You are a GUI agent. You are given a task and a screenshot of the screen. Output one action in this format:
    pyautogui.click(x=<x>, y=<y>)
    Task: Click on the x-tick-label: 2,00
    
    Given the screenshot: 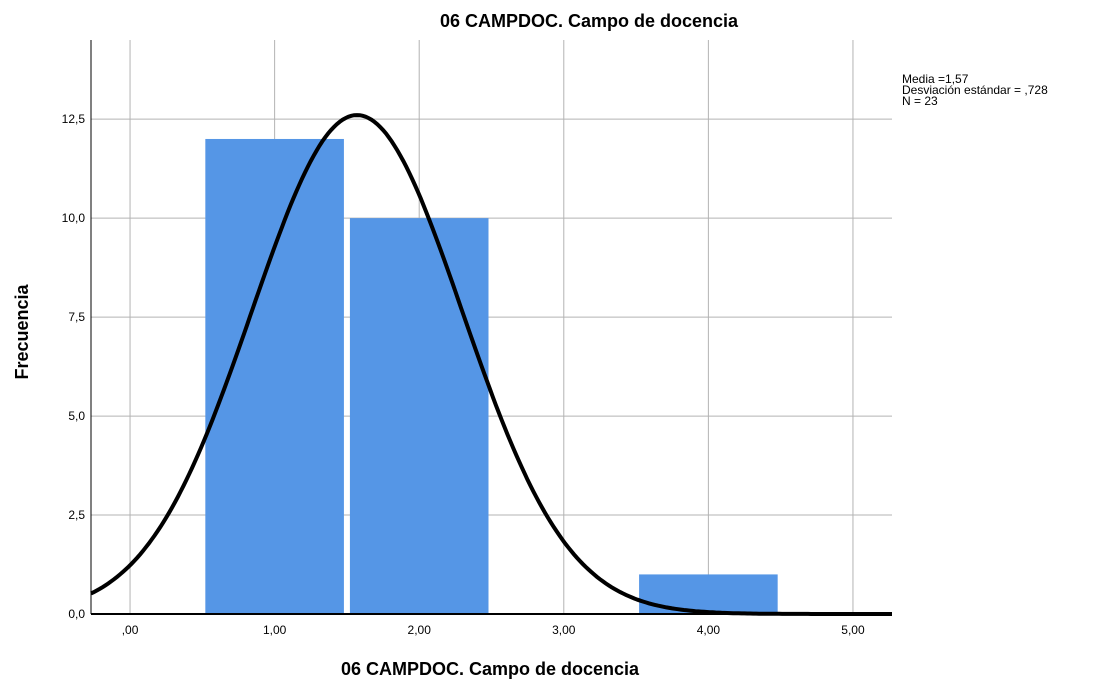 What is the action you would take?
    pyautogui.click(x=420, y=630)
    